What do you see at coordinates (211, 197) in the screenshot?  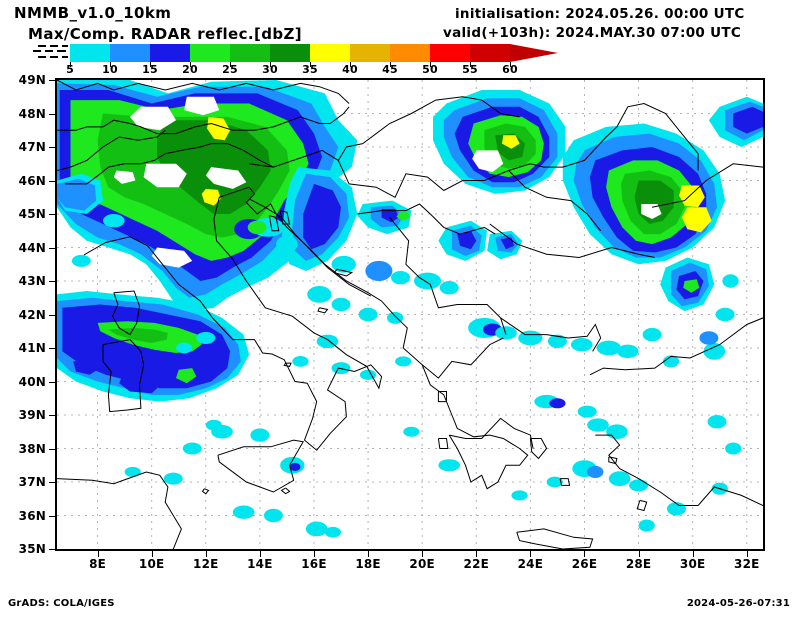 I see `reflectivity-contour-35dbz-veneto` at bounding box center [211, 197].